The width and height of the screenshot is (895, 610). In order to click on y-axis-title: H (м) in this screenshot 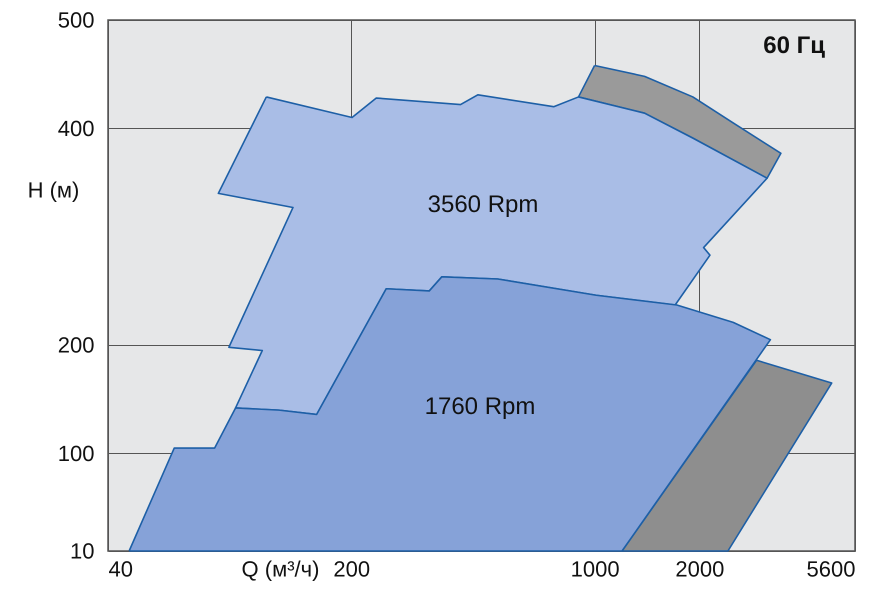, I will do `click(54, 190)`.